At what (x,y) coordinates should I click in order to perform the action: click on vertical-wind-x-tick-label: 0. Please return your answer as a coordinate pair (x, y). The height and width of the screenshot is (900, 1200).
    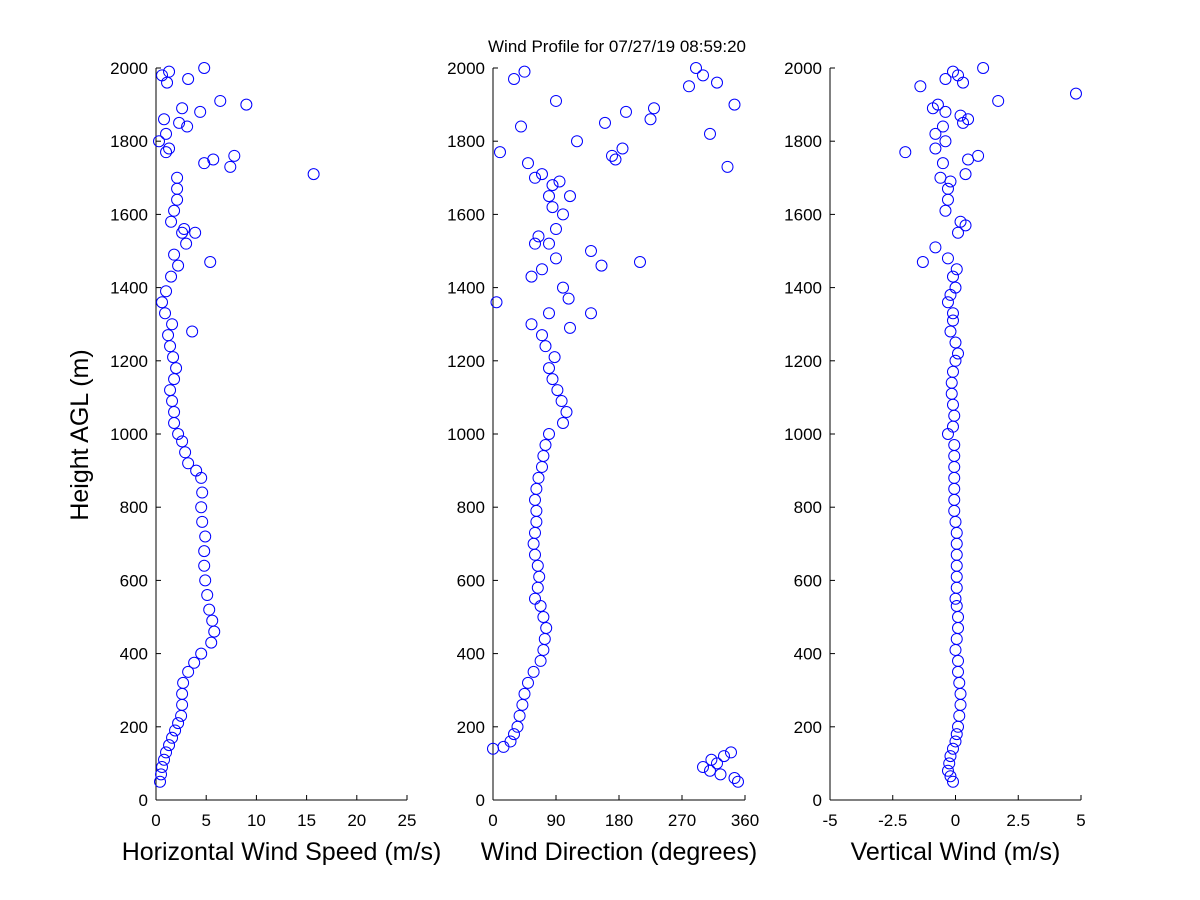
    Looking at the image, I should click on (955, 820).